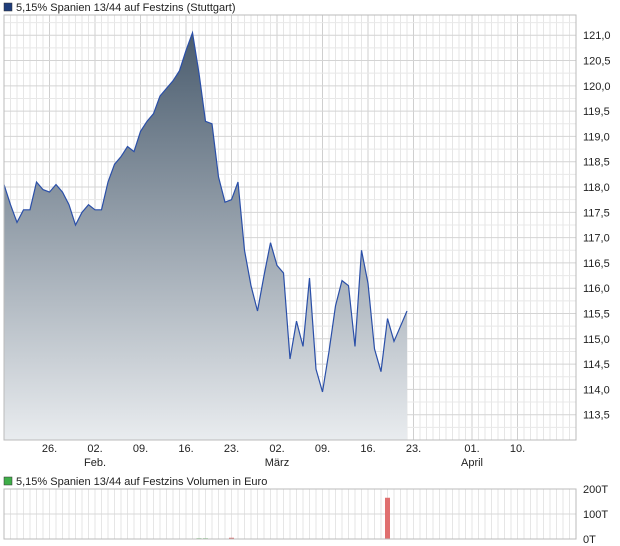 The width and height of the screenshot is (620, 546). I want to click on volume-legend-swatch, so click(8, 481).